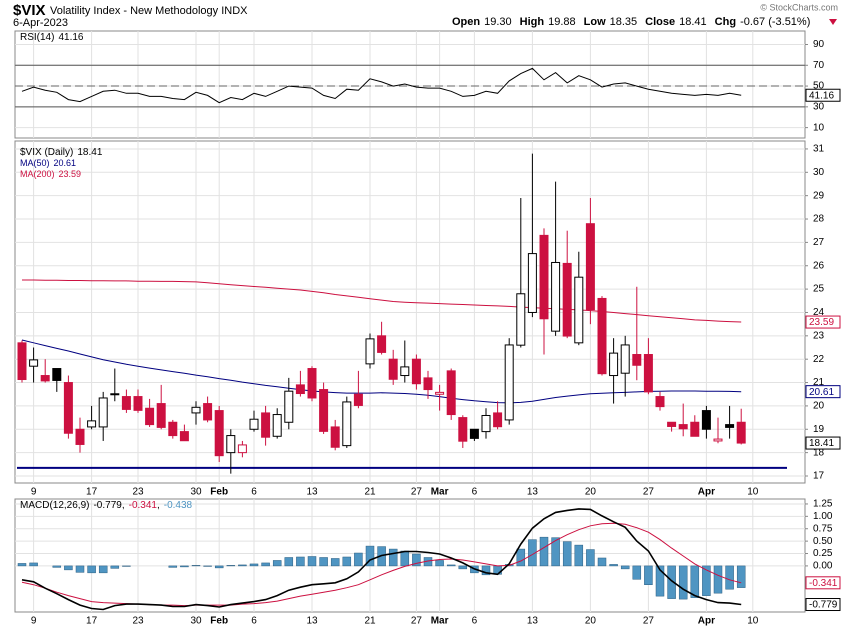  Describe the element at coordinates (693, 22) in the screenshot. I see `quote-value: 18.41` at that location.